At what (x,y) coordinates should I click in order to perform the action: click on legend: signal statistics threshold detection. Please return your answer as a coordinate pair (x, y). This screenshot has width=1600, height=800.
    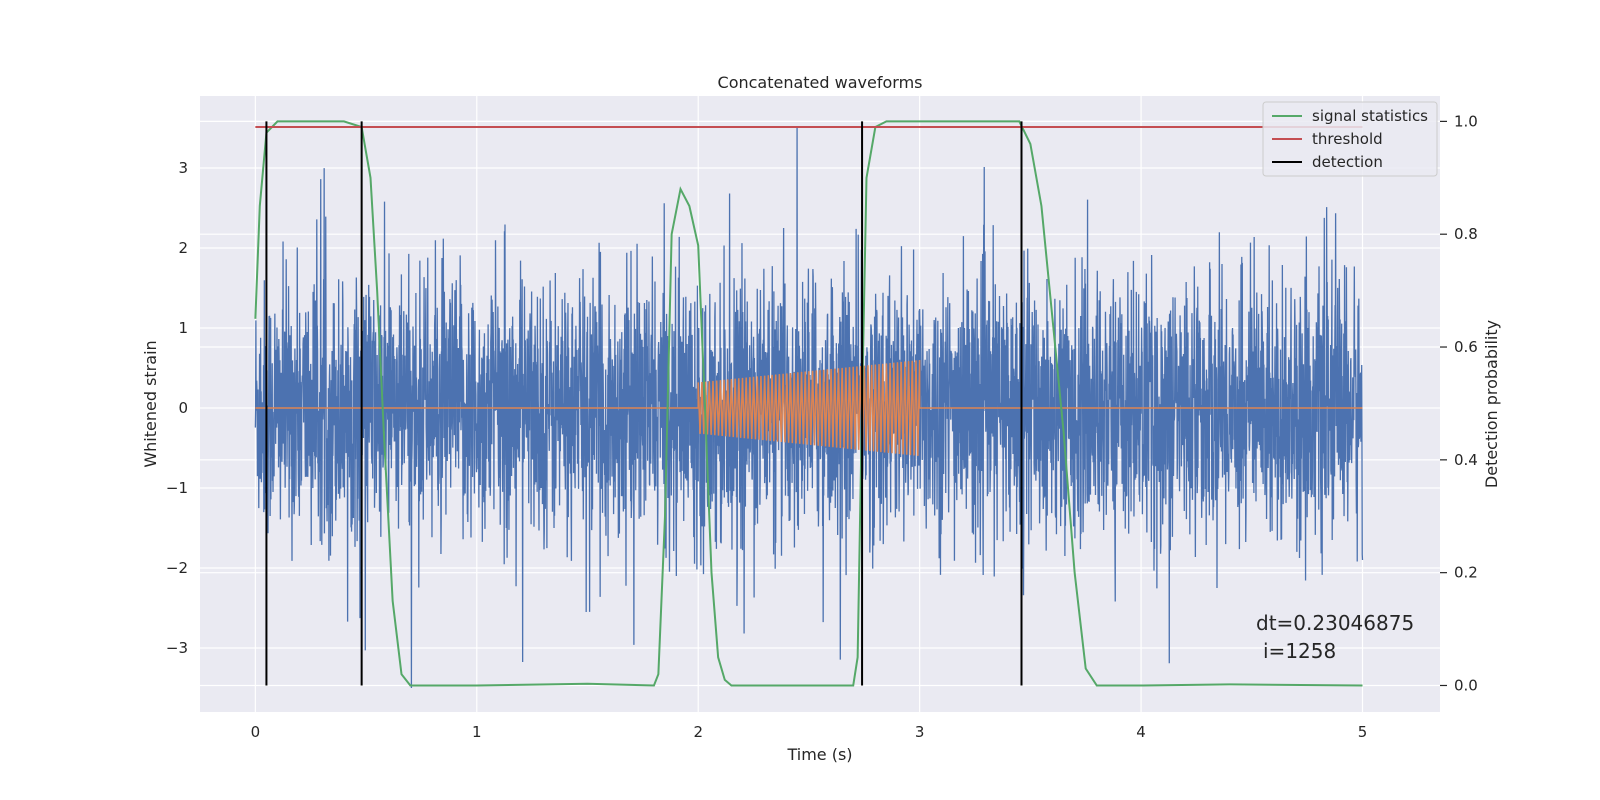
    Looking at the image, I should click on (1350, 139).